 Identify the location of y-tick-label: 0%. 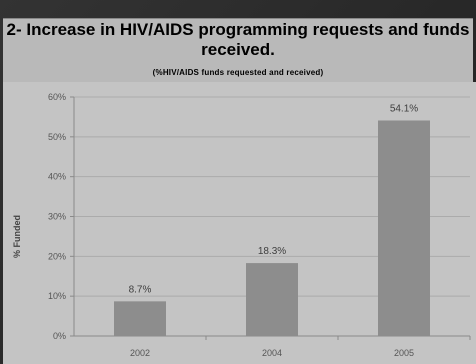
(59, 336).